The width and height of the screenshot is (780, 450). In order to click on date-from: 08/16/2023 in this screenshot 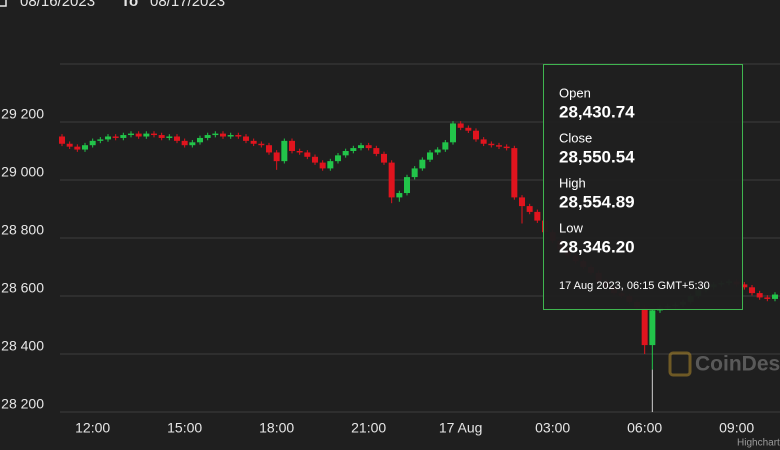, I will do `click(57, 5)`.